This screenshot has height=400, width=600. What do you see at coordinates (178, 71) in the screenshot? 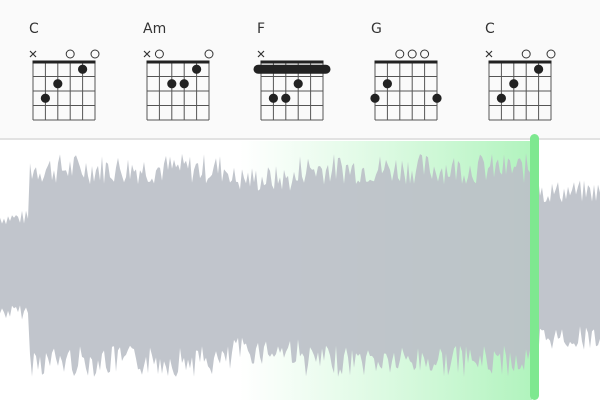
I see `chord-diagram: Am` at bounding box center [178, 71].